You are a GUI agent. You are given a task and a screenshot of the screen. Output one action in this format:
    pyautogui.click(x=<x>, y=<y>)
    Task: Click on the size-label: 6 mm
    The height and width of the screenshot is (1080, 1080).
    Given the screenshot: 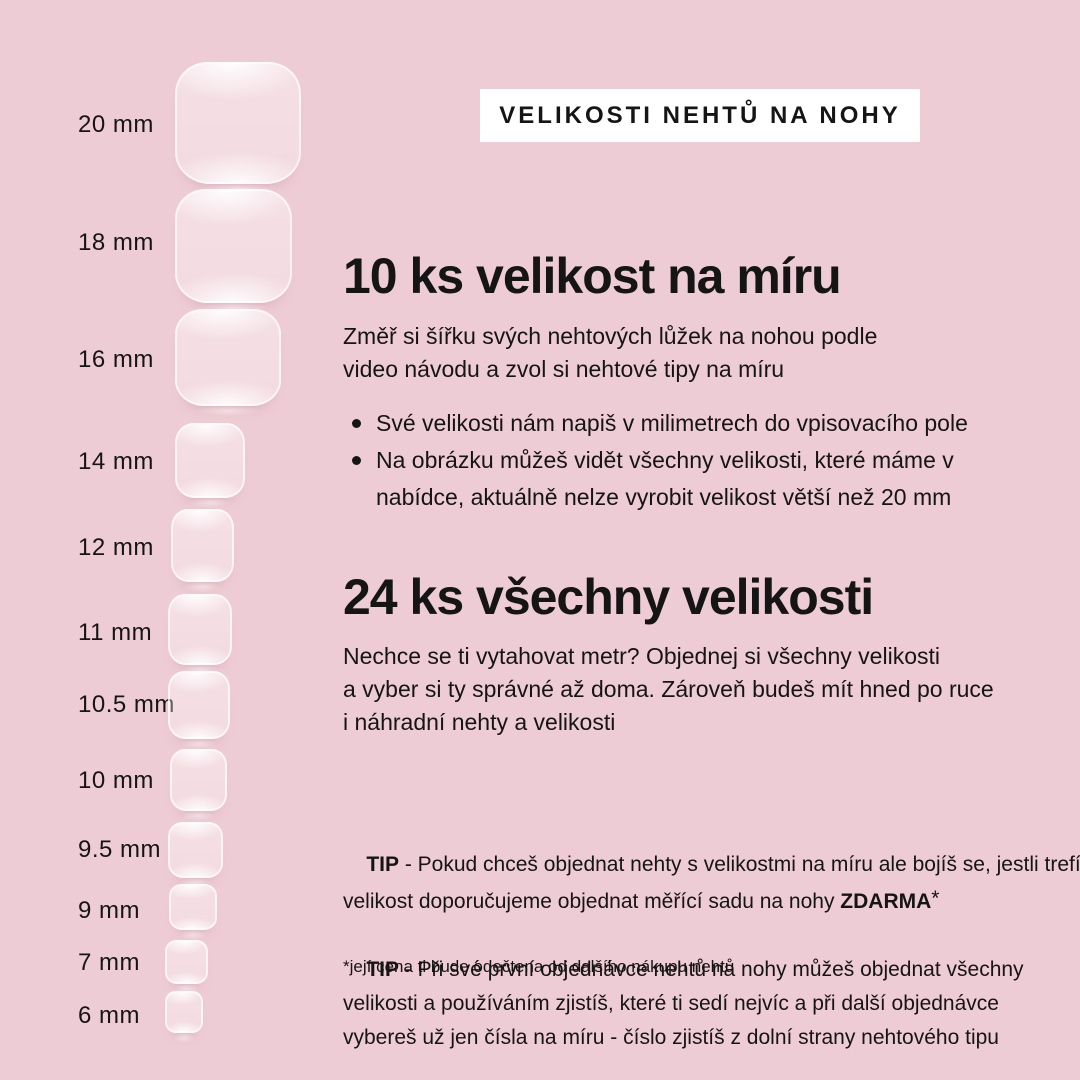 What is the action you would take?
    pyautogui.click(x=109, y=1015)
    